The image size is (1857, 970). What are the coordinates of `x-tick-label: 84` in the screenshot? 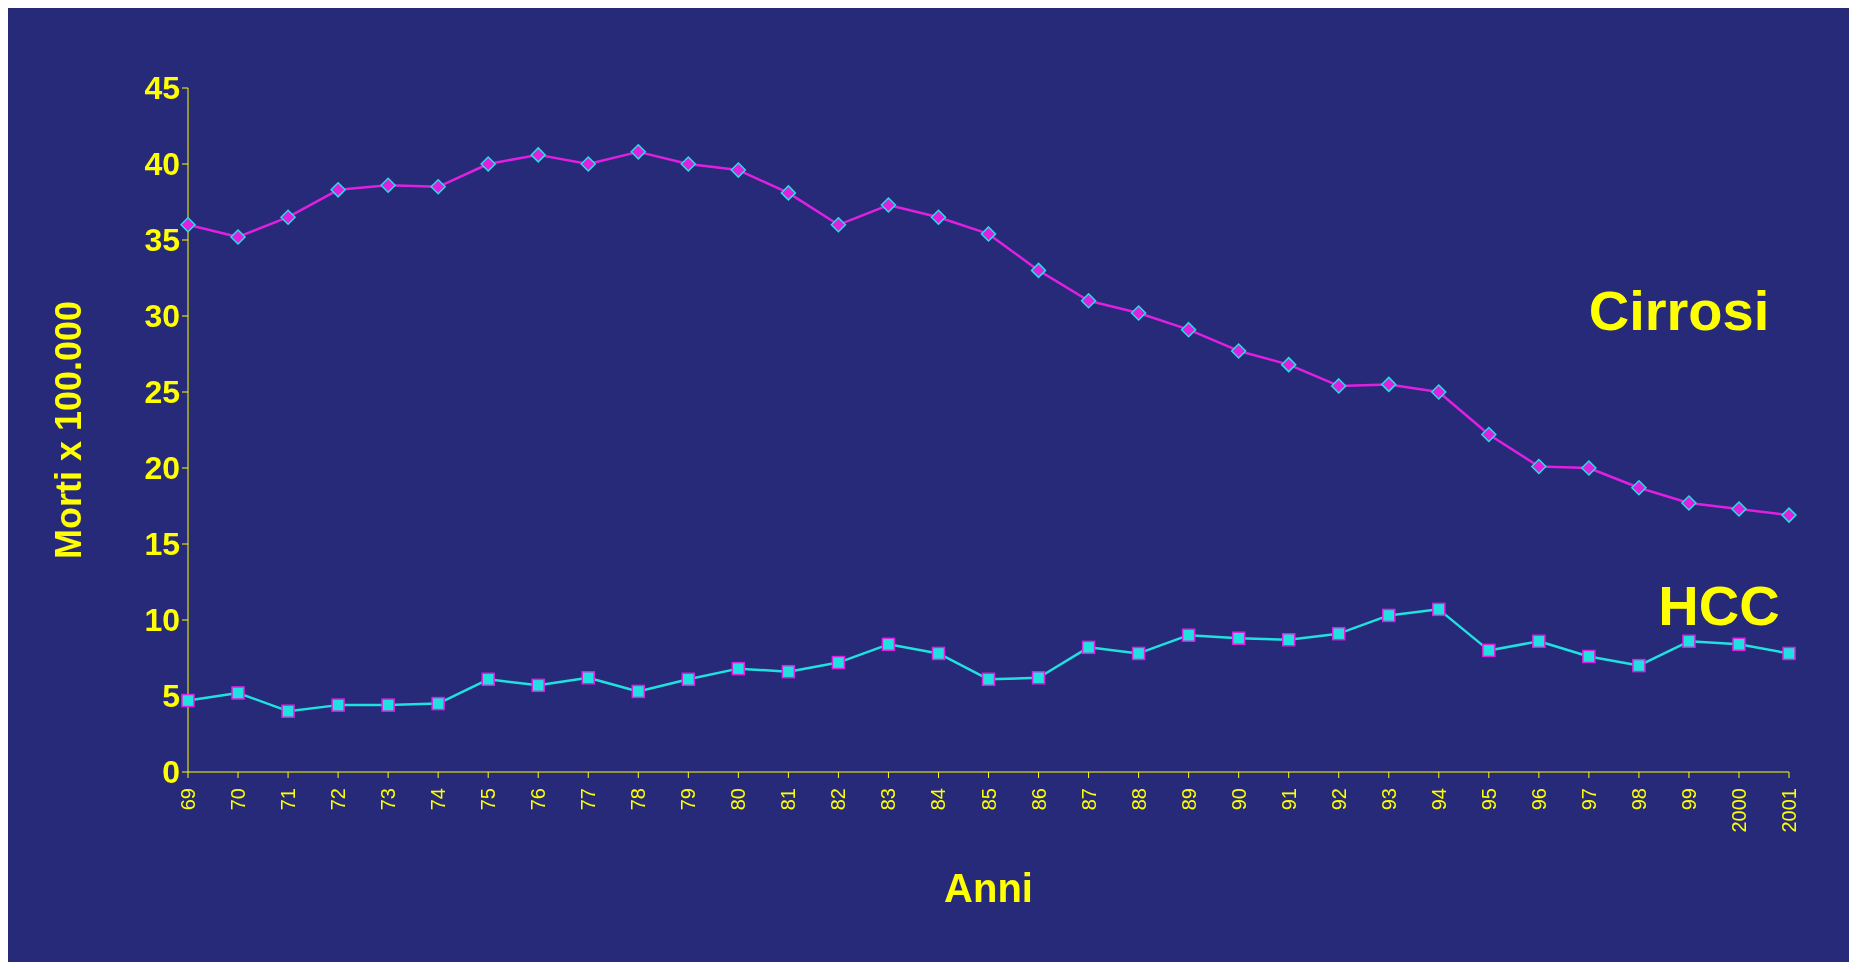 It's located at (938, 799).